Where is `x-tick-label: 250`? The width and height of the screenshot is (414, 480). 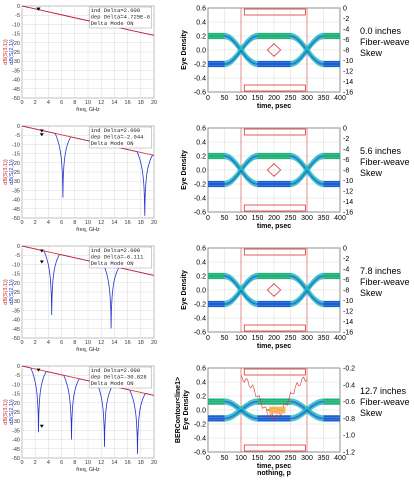 x-tick-label: 250 is located at coordinates (291, 218).